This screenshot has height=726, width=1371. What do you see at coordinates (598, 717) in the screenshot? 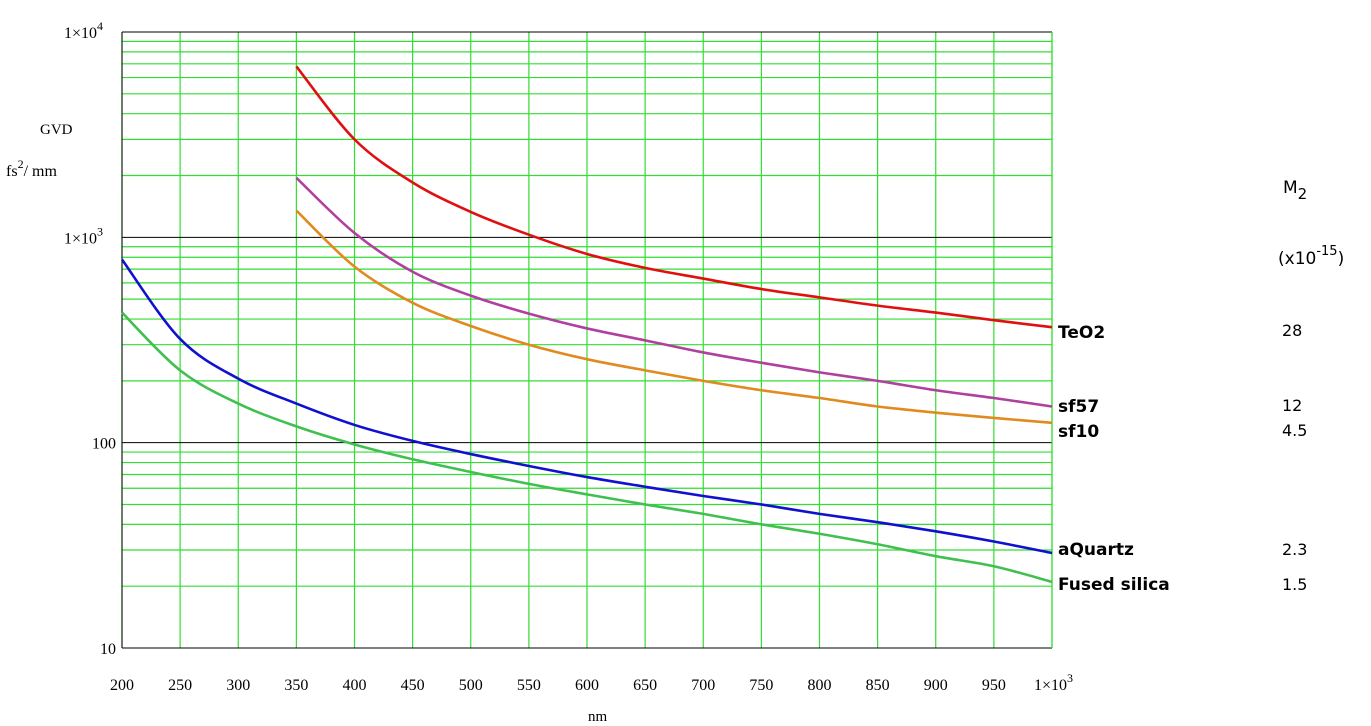
I see `x-axis-label: nm` at bounding box center [598, 717].